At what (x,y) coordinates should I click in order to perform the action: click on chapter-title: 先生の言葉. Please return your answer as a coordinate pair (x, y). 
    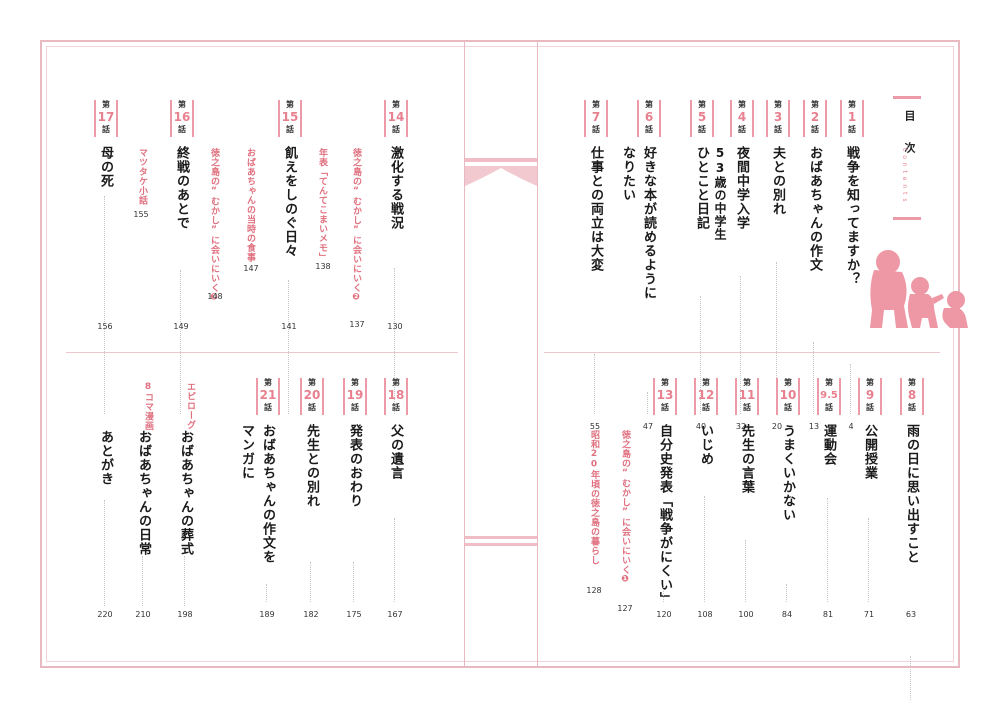
    Looking at the image, I should click on (746, 459).